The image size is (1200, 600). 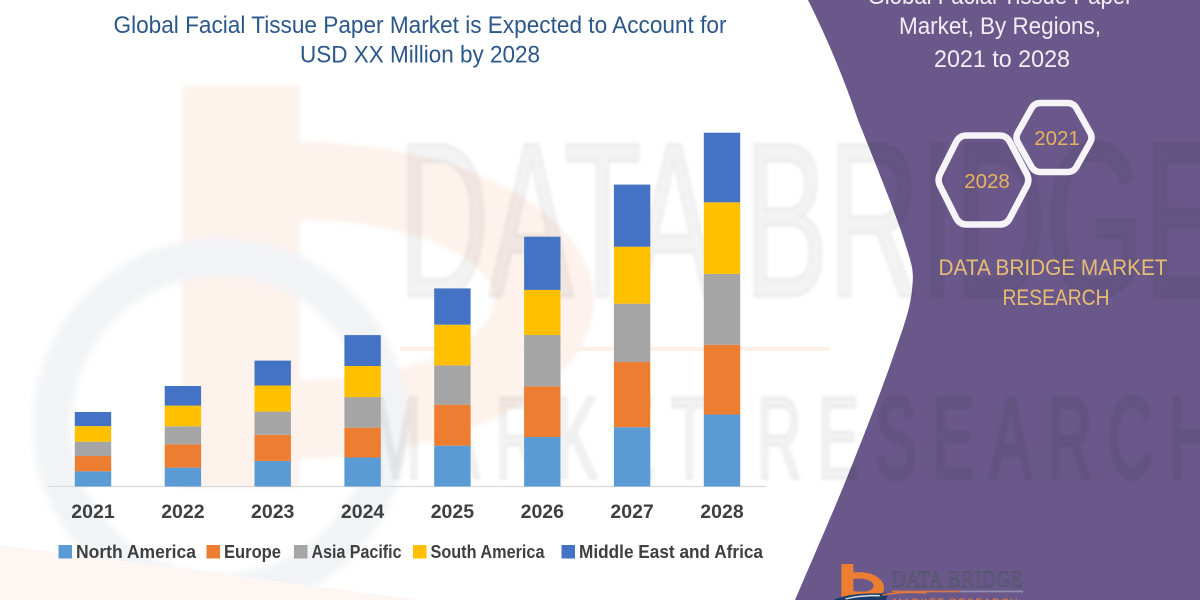 I want to click on svg-text: 2022, so click(x=183, y=512).